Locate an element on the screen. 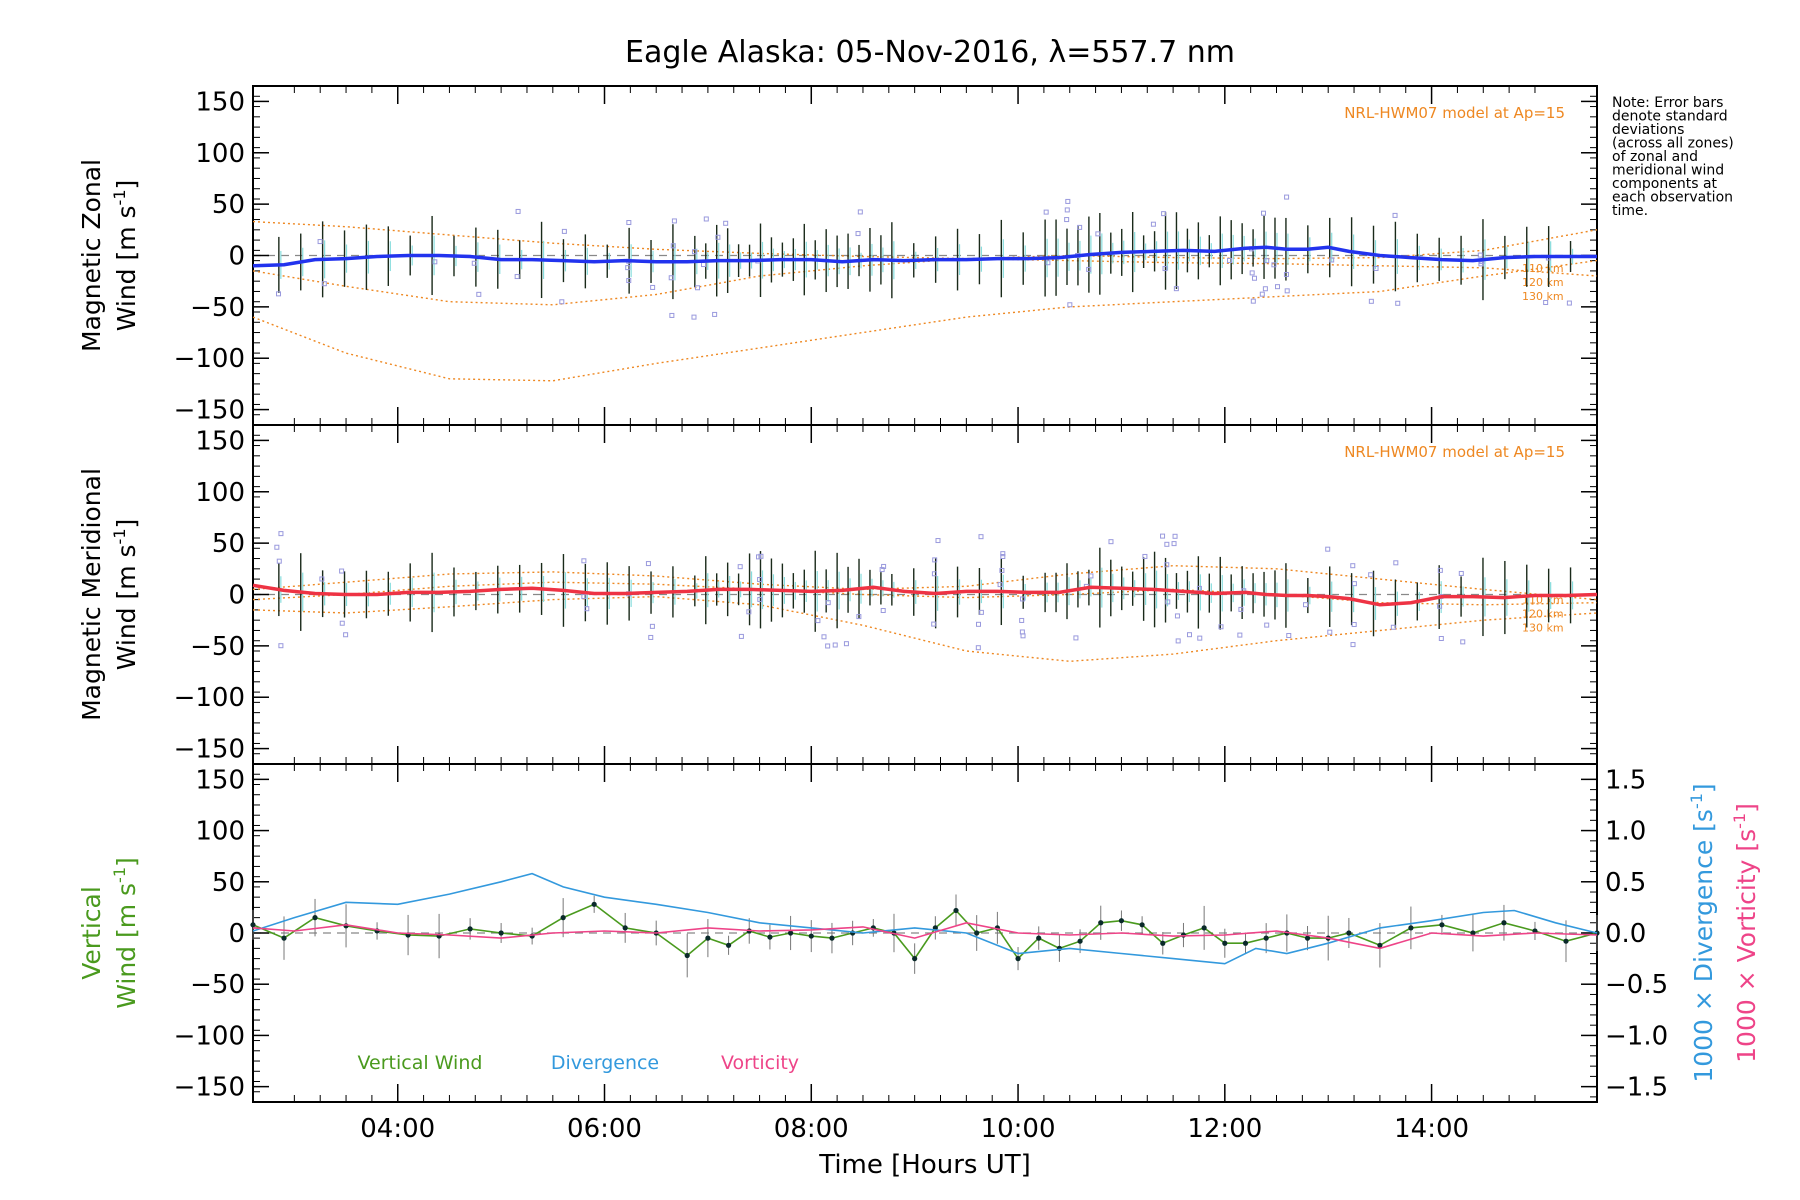 This screenshot has height=1200, width=1800. y-tick-label: 0 is located at coordinates (236, 257).